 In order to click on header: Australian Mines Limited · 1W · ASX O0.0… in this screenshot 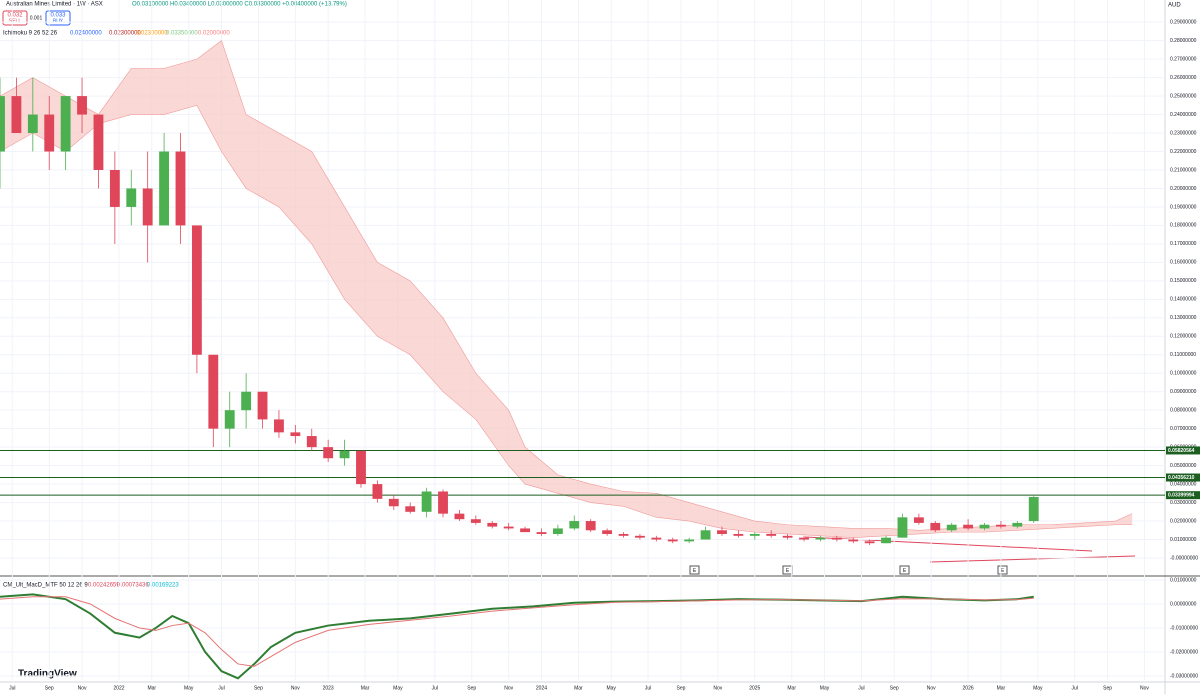, I will do `click(591, 14)`.